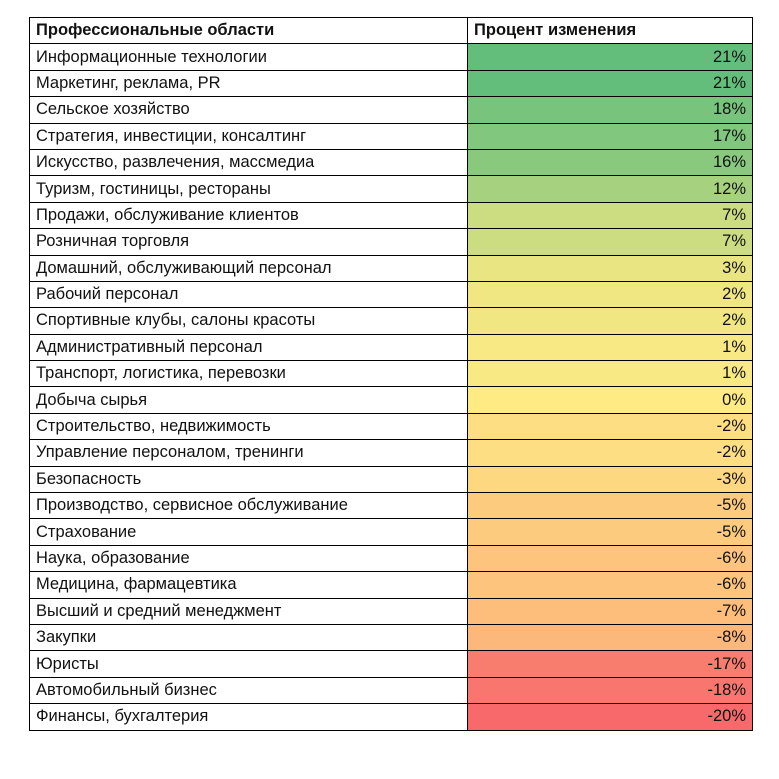  I want to click on table-row: Туризм, гостиницы, рестораны 12%, so click(391, 189).